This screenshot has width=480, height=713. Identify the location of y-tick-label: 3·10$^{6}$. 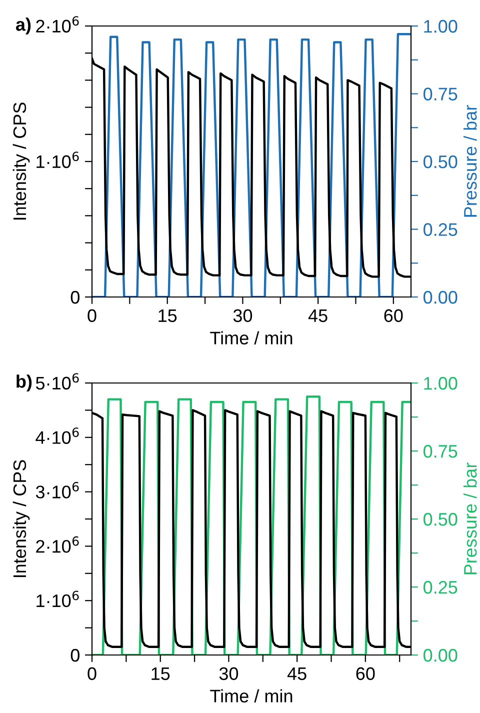
(57, 490).